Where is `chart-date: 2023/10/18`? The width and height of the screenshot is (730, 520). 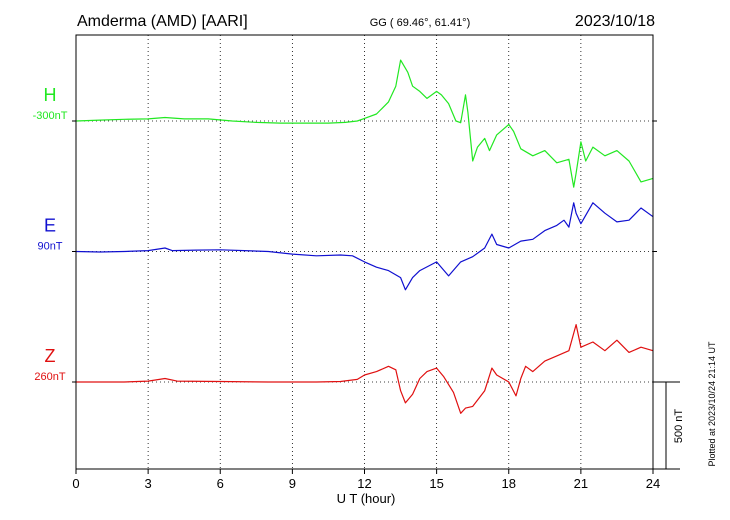
chart-date: 2023/10/18 is located at coordinates (615, 21).